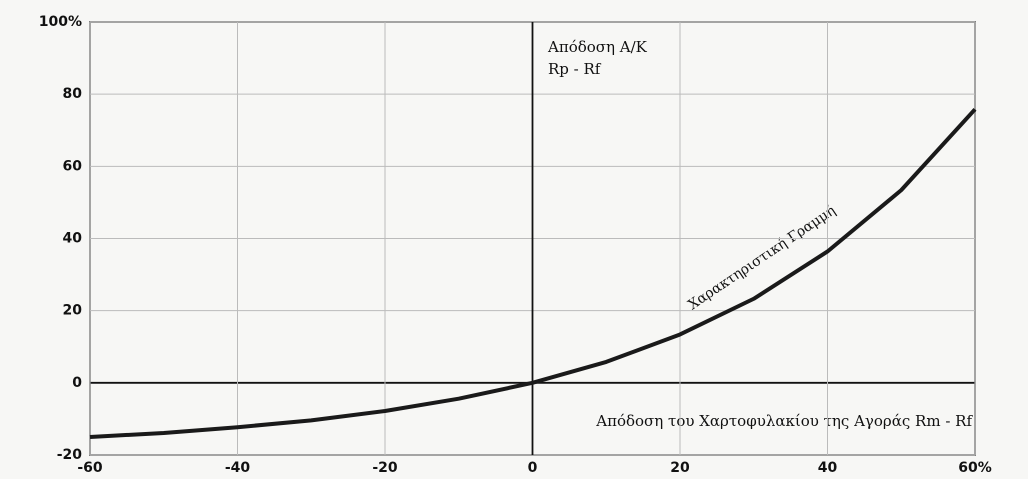 The width and height of the screenshot is (1028, 479). I want to click on y-tick-label: -20, so click(70, 455).